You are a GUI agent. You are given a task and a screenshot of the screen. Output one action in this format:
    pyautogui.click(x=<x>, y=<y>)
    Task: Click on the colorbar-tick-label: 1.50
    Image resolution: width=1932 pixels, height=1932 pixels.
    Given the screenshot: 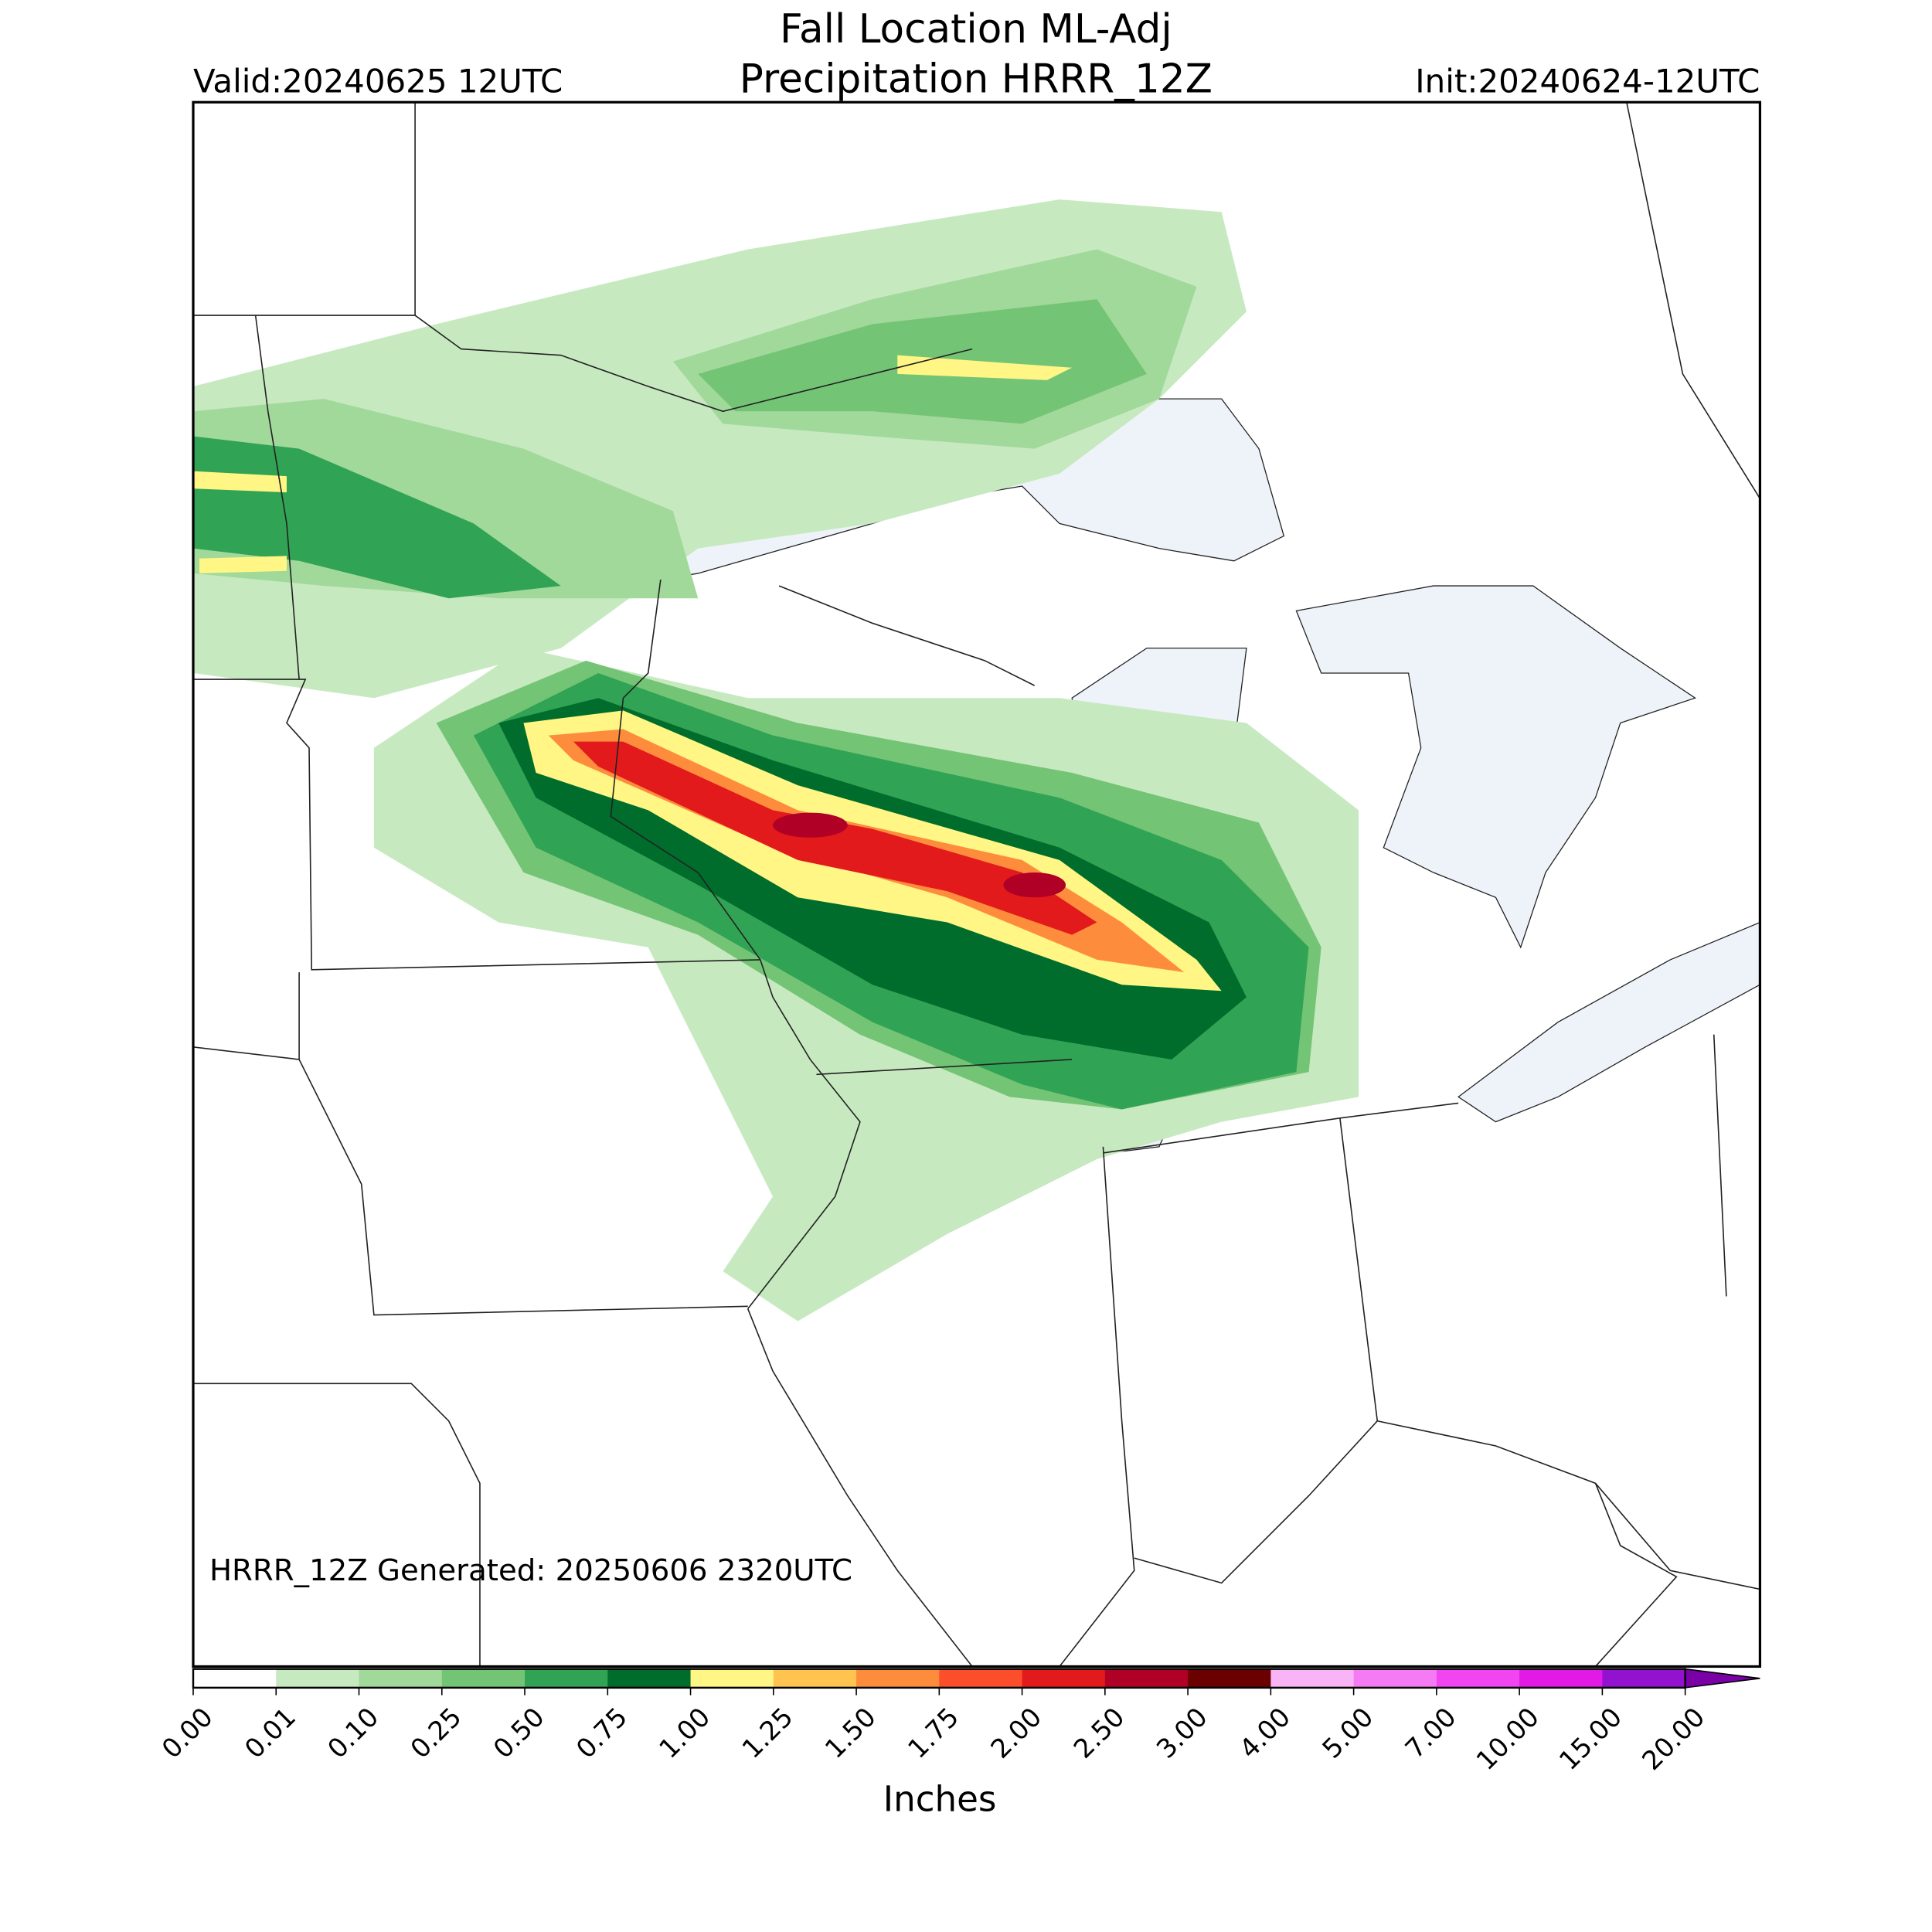 What is the action you would take?
    pyautogui.click(x=850, y=1733)
    